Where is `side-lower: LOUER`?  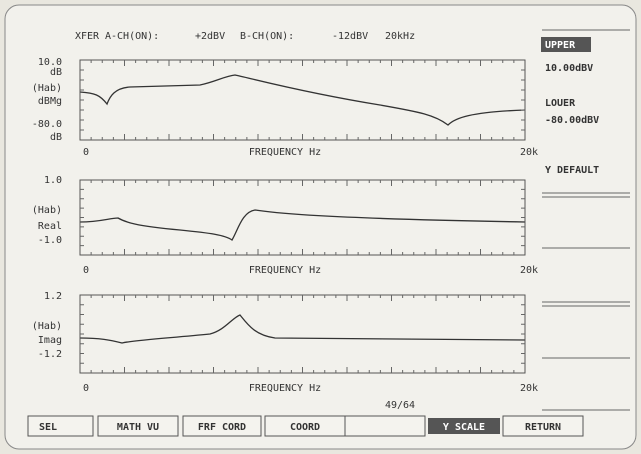 side-lower: LOUER is located at coordinates (560, 103).